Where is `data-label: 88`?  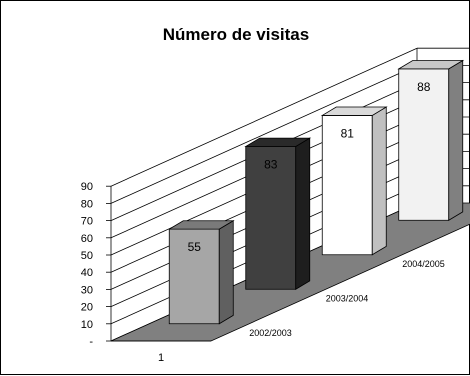 data-label: 88 is located at coordinates (424, 87).